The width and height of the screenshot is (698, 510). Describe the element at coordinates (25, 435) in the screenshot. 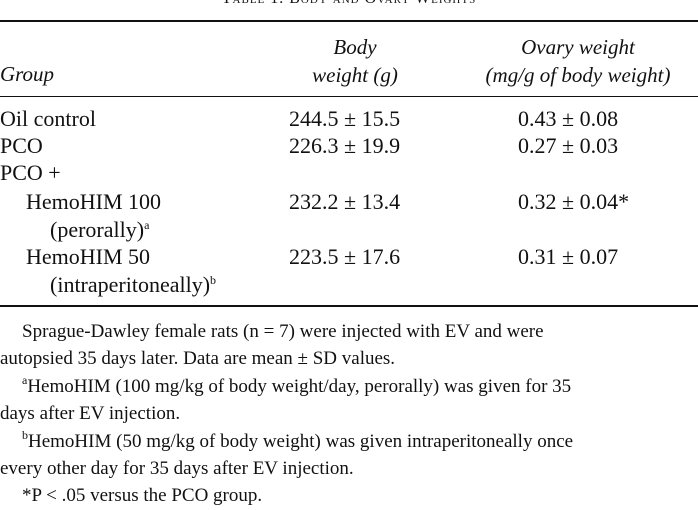

I see `footnote-b-marker: b` at that location.